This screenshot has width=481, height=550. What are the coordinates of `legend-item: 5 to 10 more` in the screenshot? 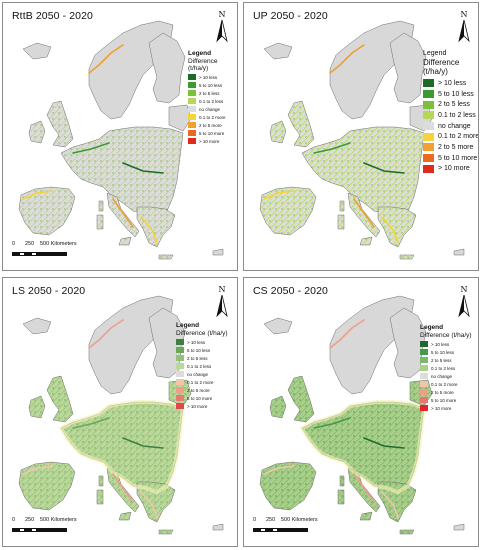 It's located at (446, 400).